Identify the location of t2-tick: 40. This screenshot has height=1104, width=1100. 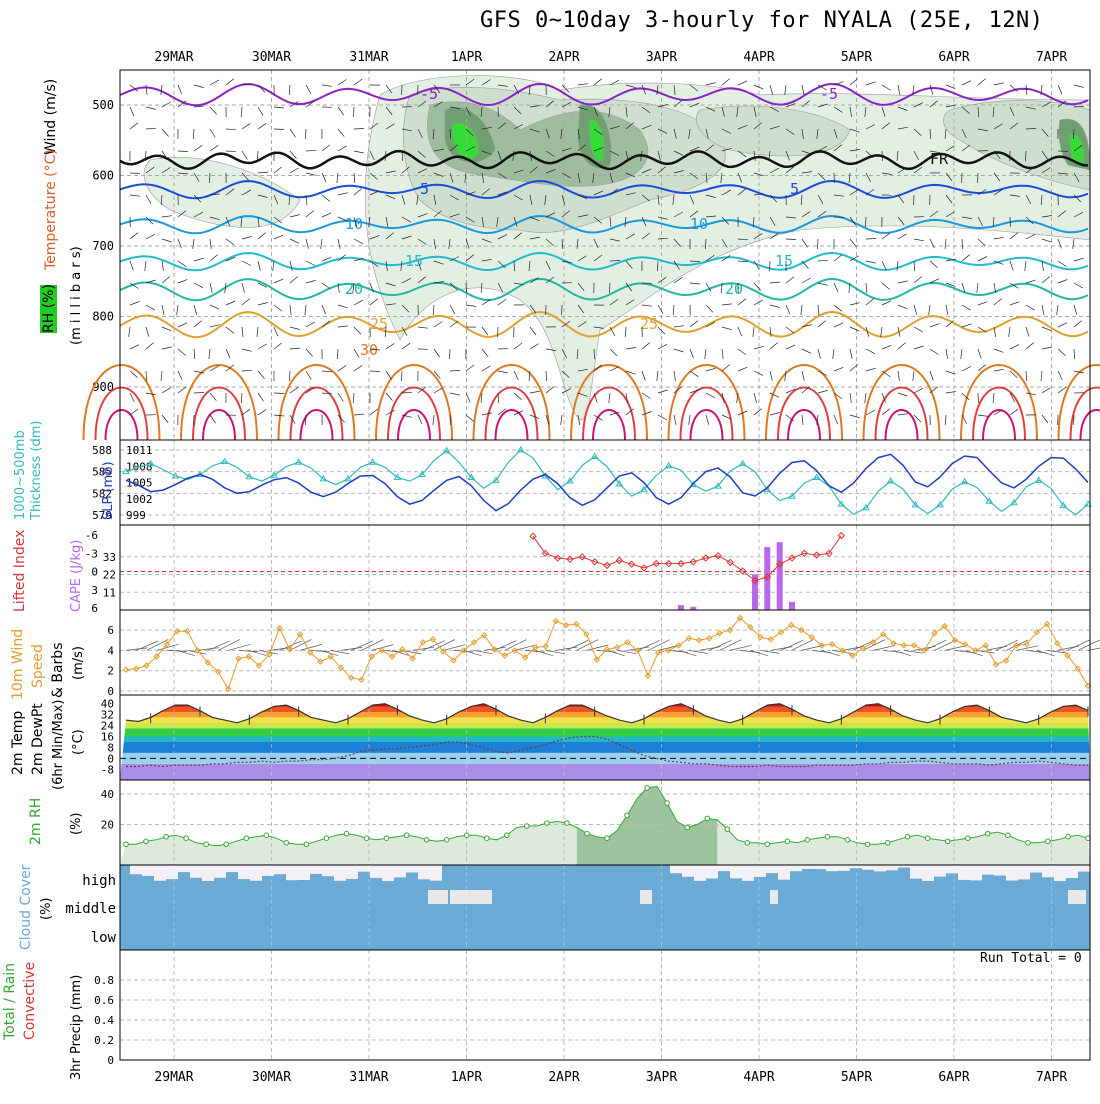
(107, 704).